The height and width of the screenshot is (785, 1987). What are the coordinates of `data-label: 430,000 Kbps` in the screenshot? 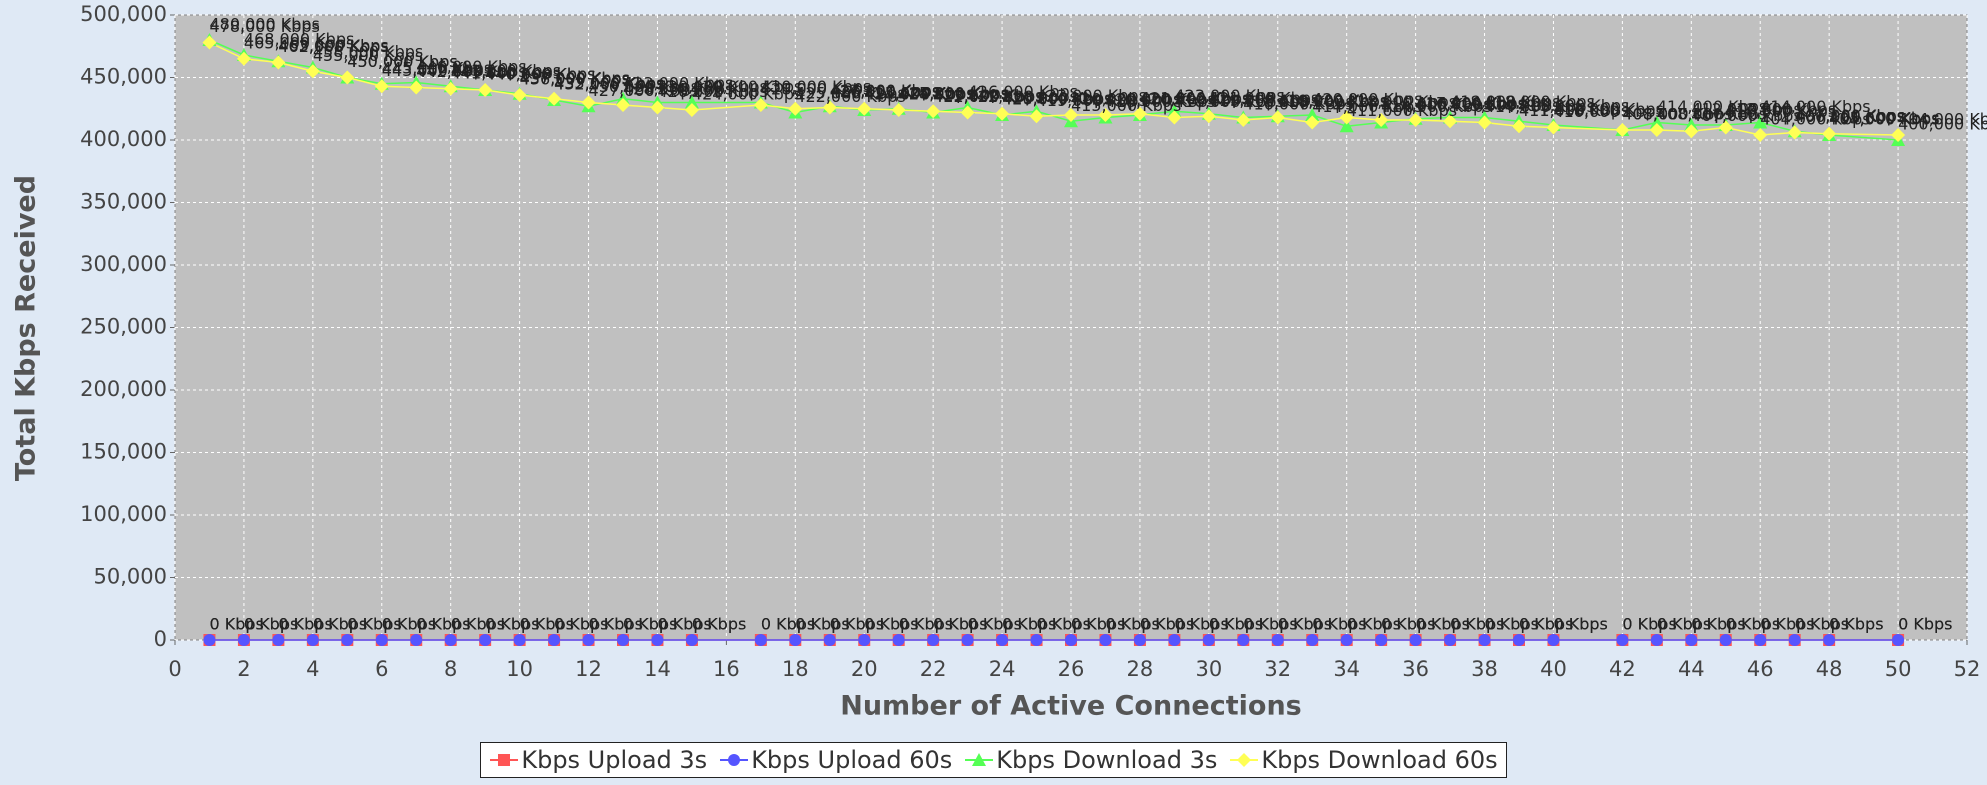 It's located at (747, 86).